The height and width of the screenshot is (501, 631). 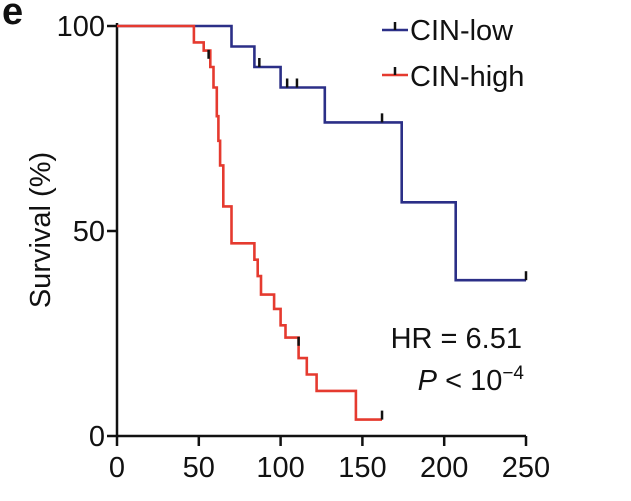 I want to click on y-tick-label-50: 50, so click(x=89, y=232).